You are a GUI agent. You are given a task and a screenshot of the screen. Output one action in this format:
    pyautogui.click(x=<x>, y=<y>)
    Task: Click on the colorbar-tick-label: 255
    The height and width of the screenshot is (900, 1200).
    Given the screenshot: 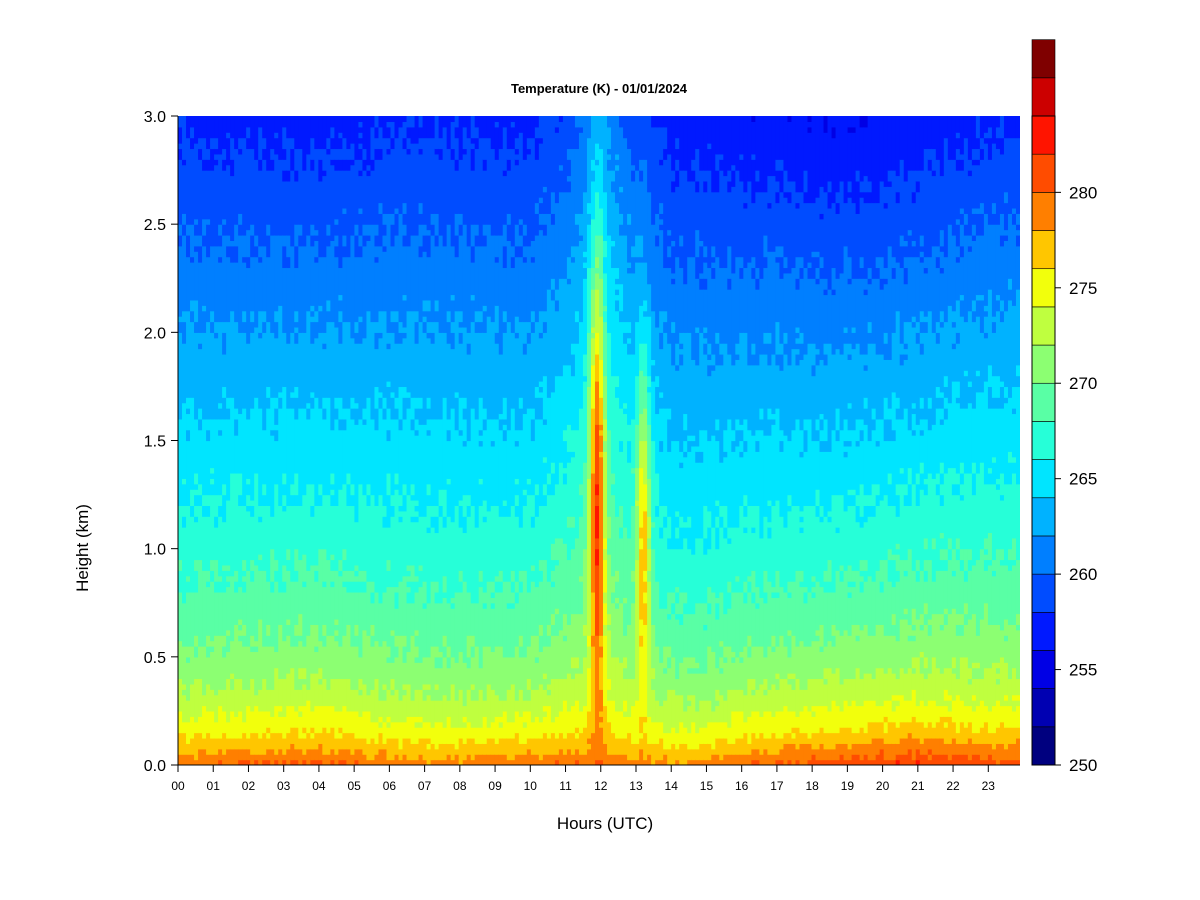 What is the action you would take?
    pyautogui.click(x=1083, y=670)
    